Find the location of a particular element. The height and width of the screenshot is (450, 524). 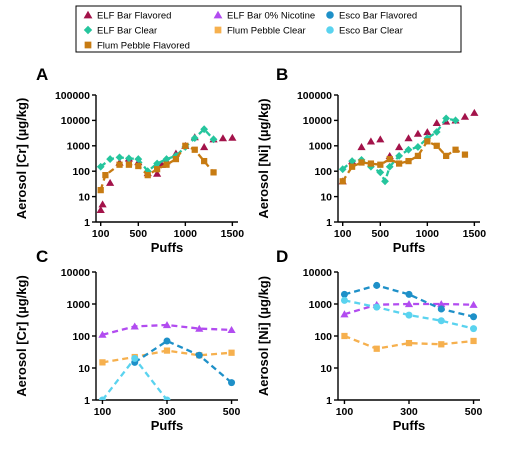

x-tick-label-a-3: 1500 is located at coordinates (233, 234).